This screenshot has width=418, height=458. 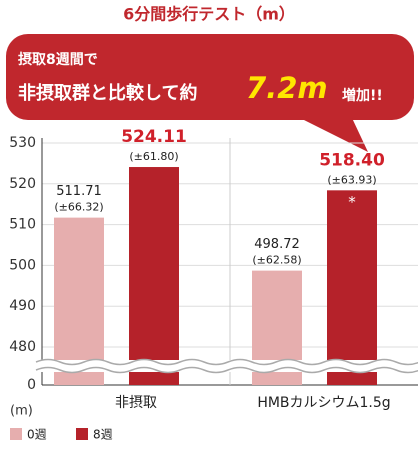 What do you see at coordinates (22, 265) in the screenshot?
I see `y-tick-label: 500` at bounding box center [22, 265].